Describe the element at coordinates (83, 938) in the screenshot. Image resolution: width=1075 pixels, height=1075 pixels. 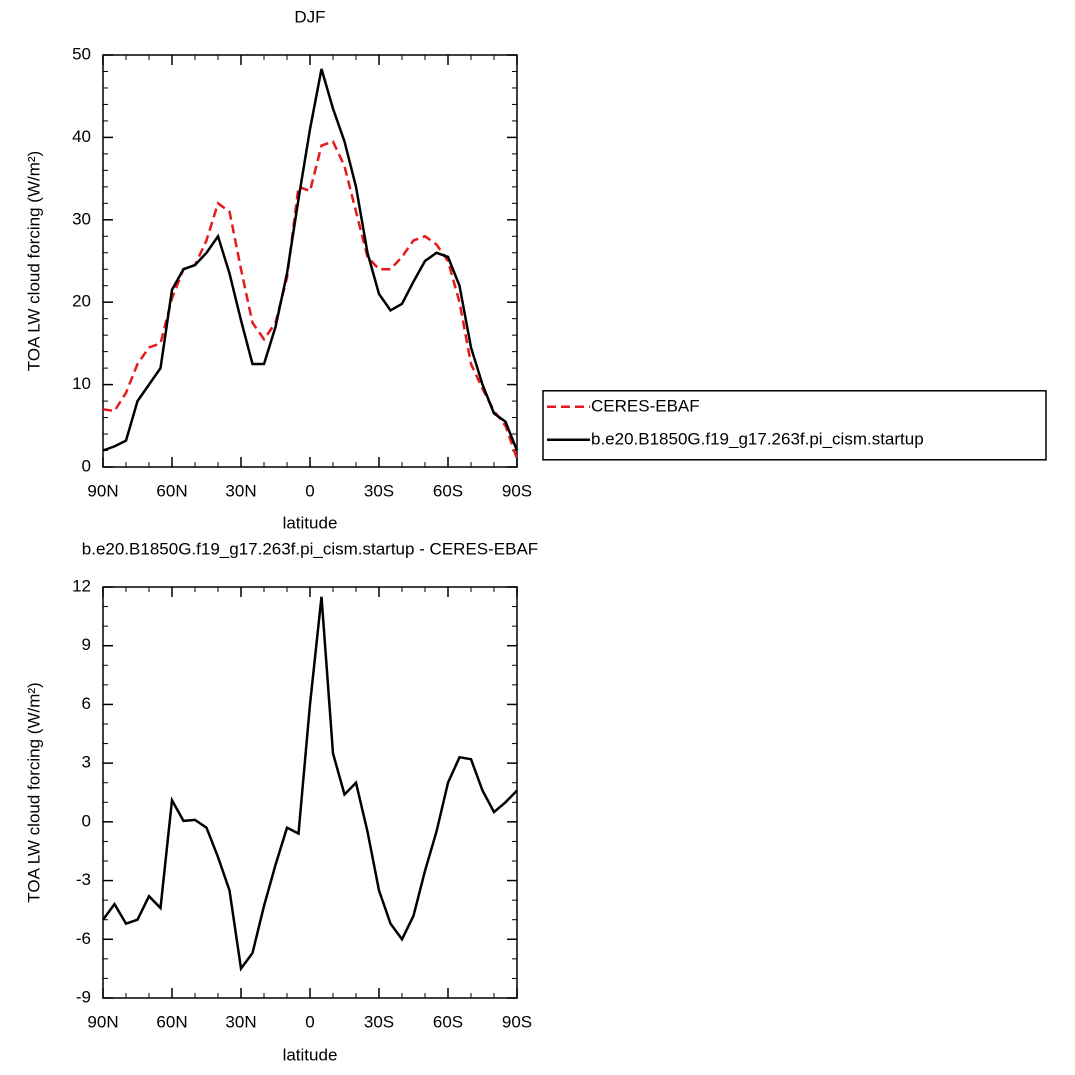
I see `y-tick-label: -6` at that location.